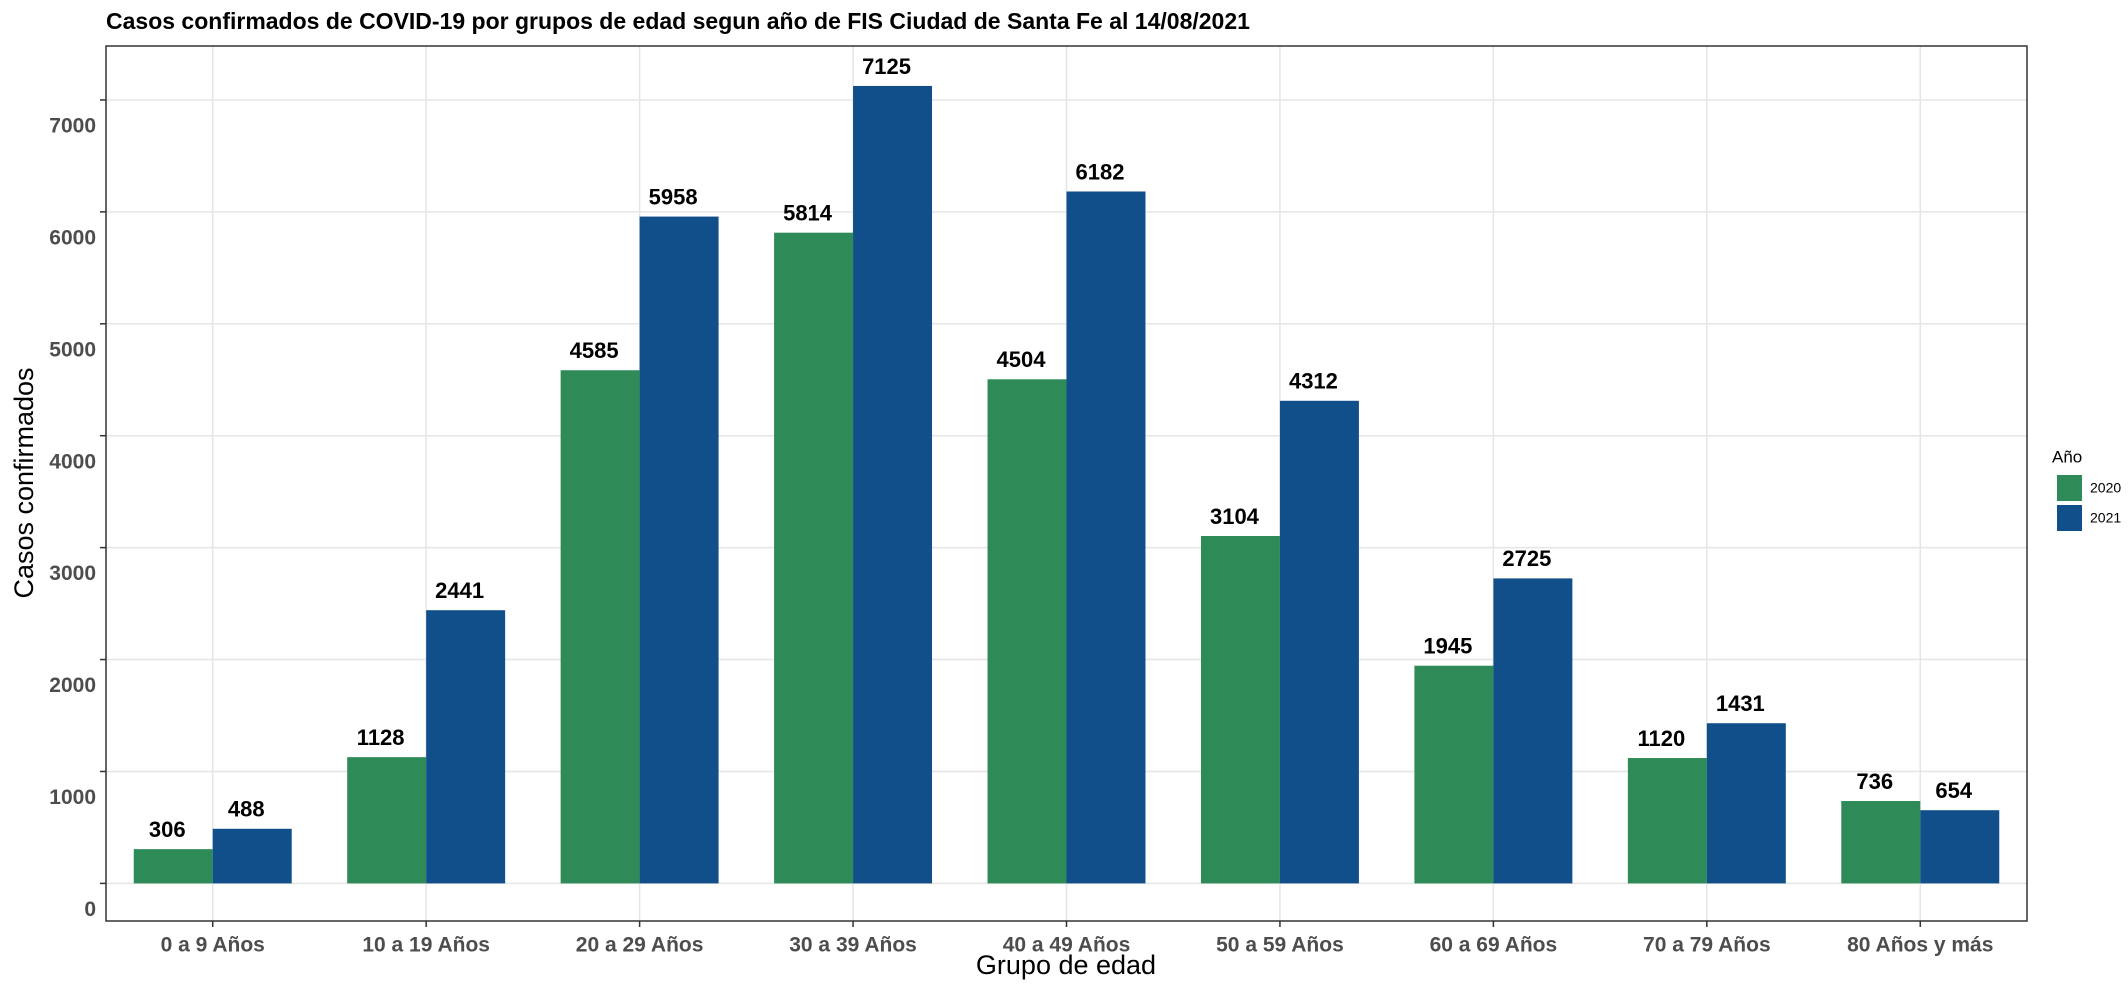  I want to click on data-label: 4312, so click(1313, 381).